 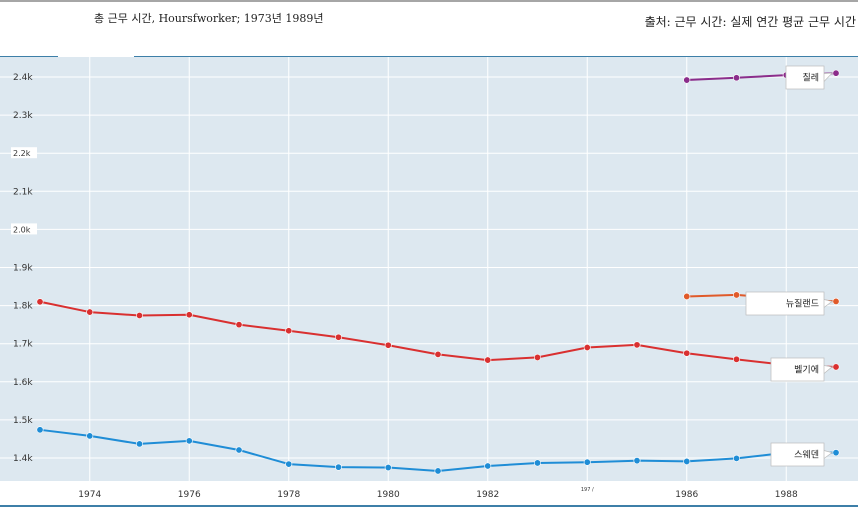 I want to click on x-axis-strip, so click(x=429, y=494).